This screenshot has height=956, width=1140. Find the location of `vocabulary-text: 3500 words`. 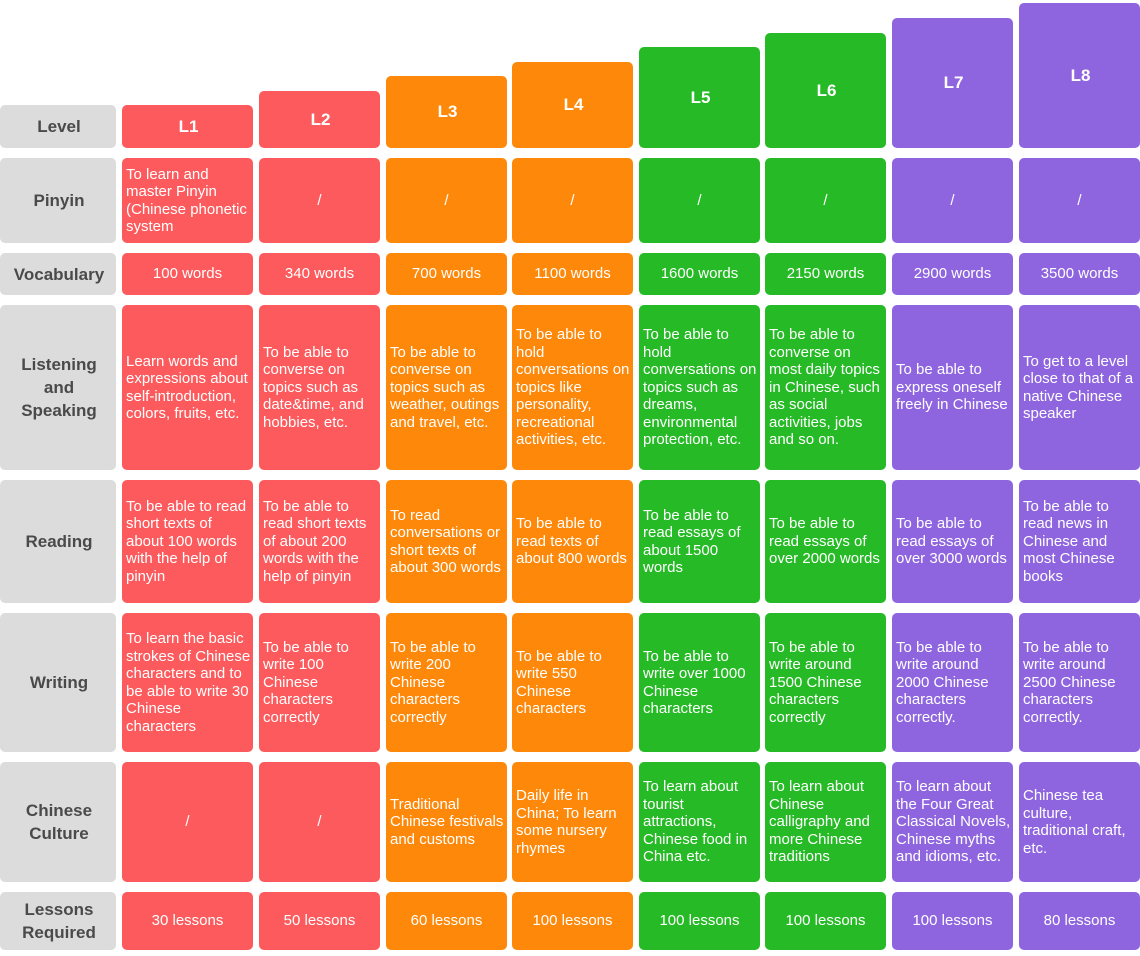

vocabulary-text: 3500 words is located at coordinates (1079, 274).